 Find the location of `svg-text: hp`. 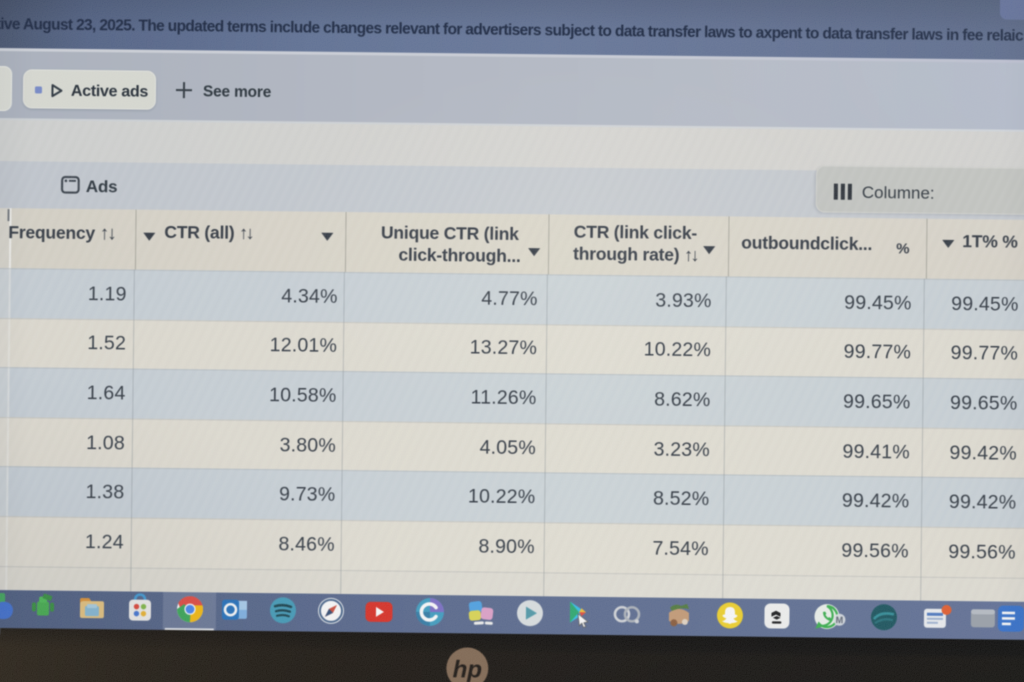

svg-text: hp is located at coordinates (467, 669).